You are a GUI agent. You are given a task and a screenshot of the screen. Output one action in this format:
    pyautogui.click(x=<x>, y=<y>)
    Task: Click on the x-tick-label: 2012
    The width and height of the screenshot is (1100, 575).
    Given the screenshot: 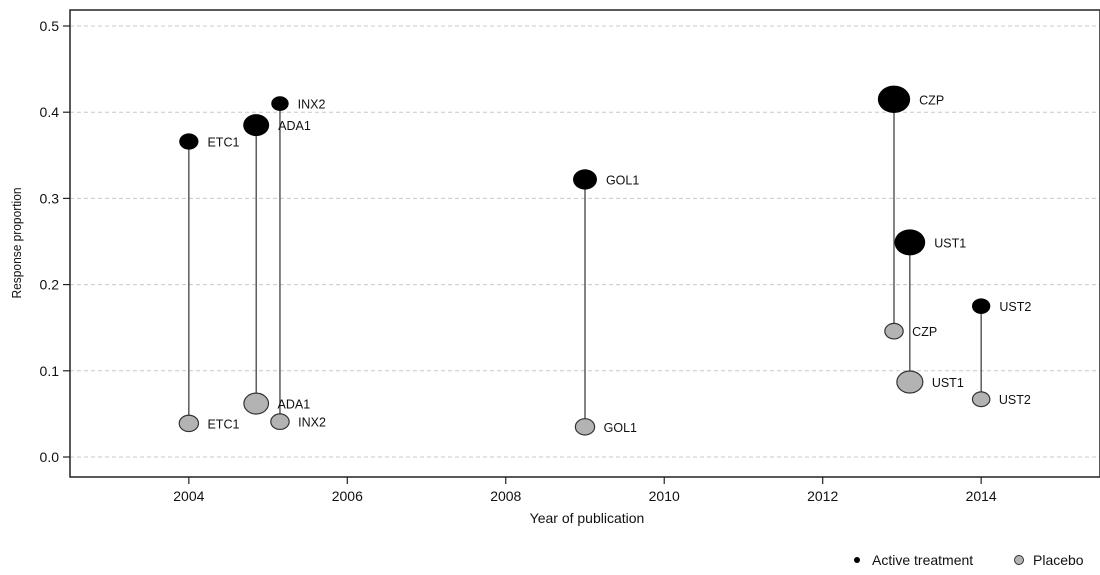 What is the action you would take?
    pyautogui.click(x=822, y=496)
    